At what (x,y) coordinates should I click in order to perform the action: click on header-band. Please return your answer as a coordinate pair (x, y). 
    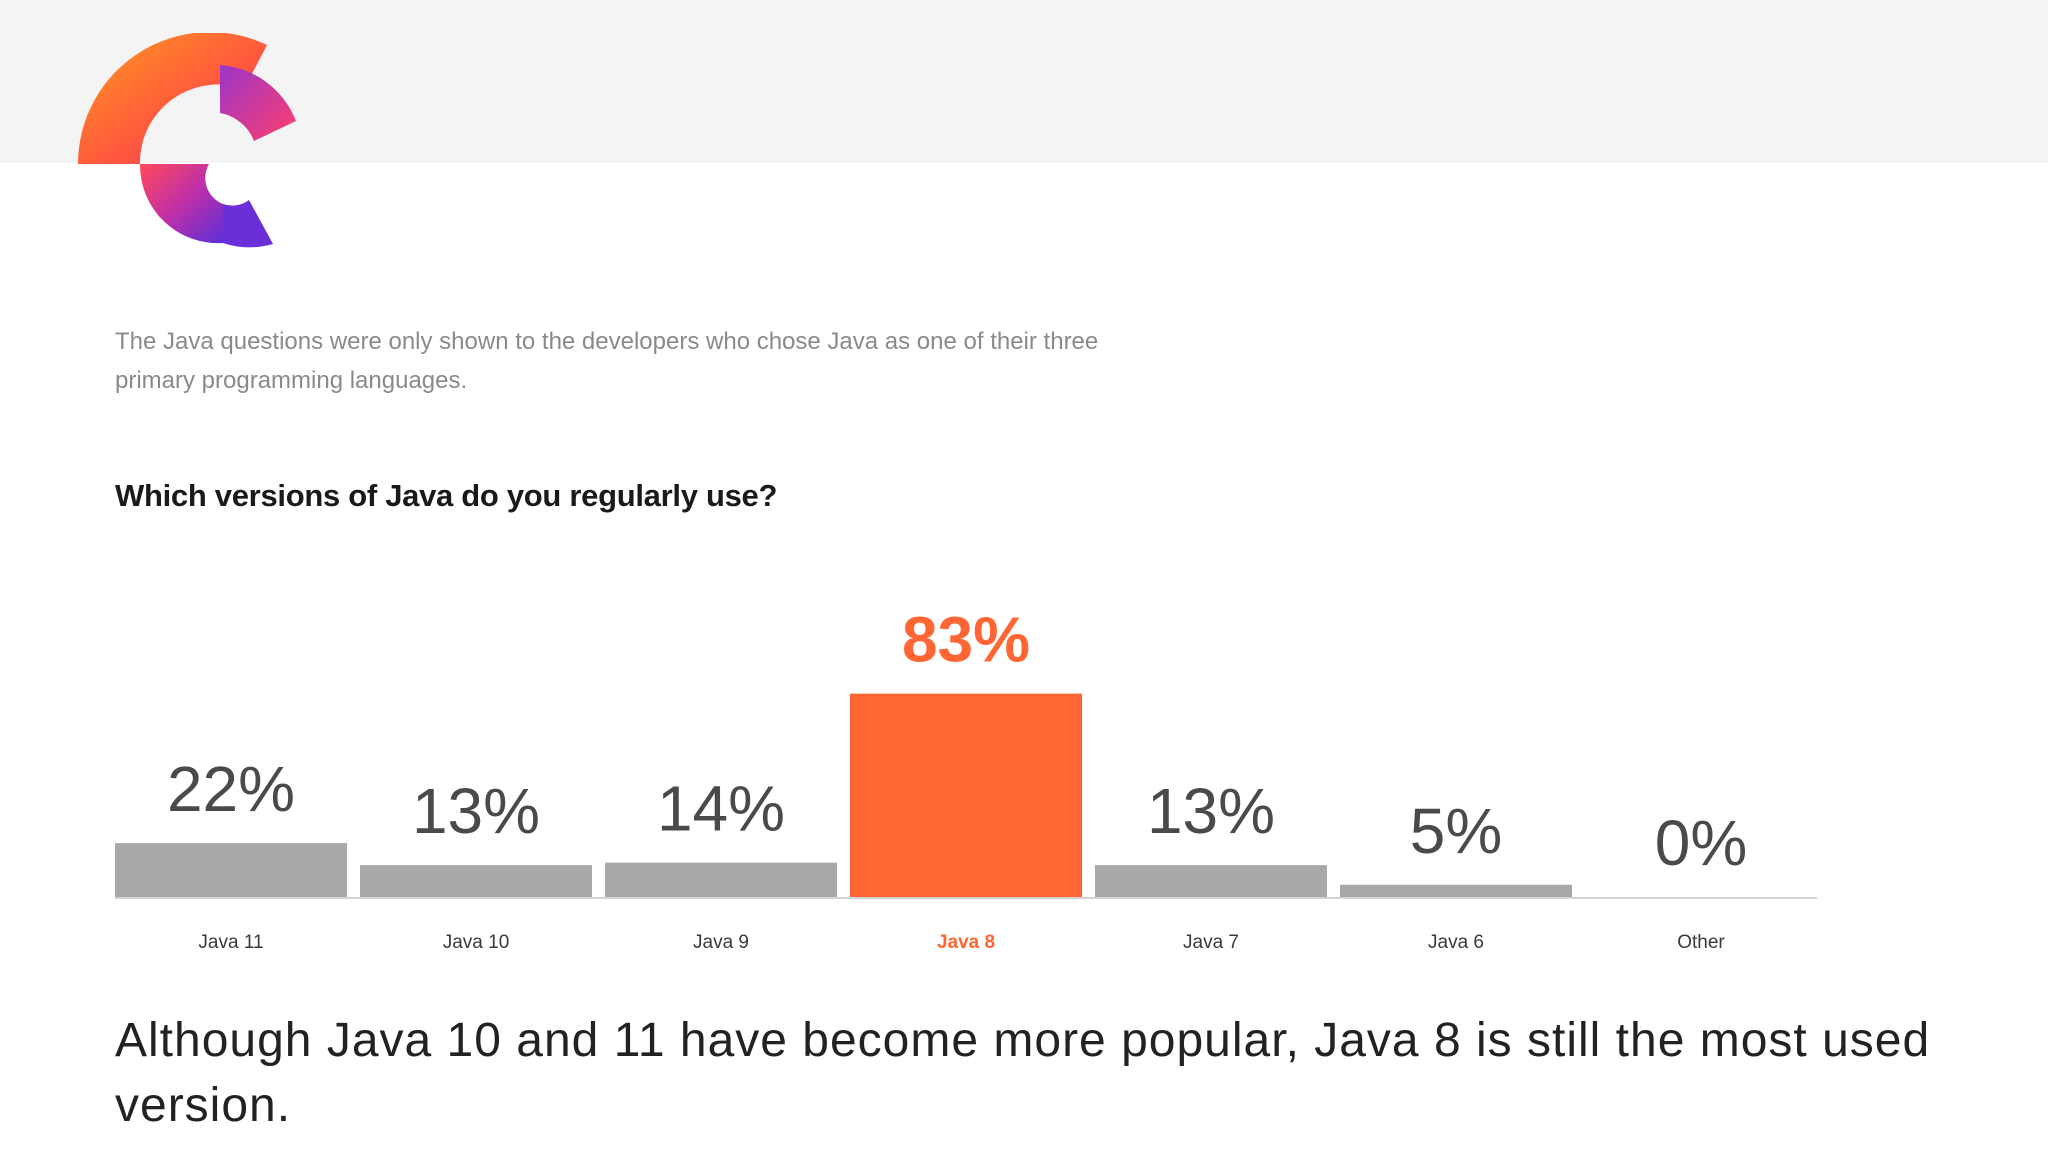
    Looking at the image, I should click on (1024, 81).